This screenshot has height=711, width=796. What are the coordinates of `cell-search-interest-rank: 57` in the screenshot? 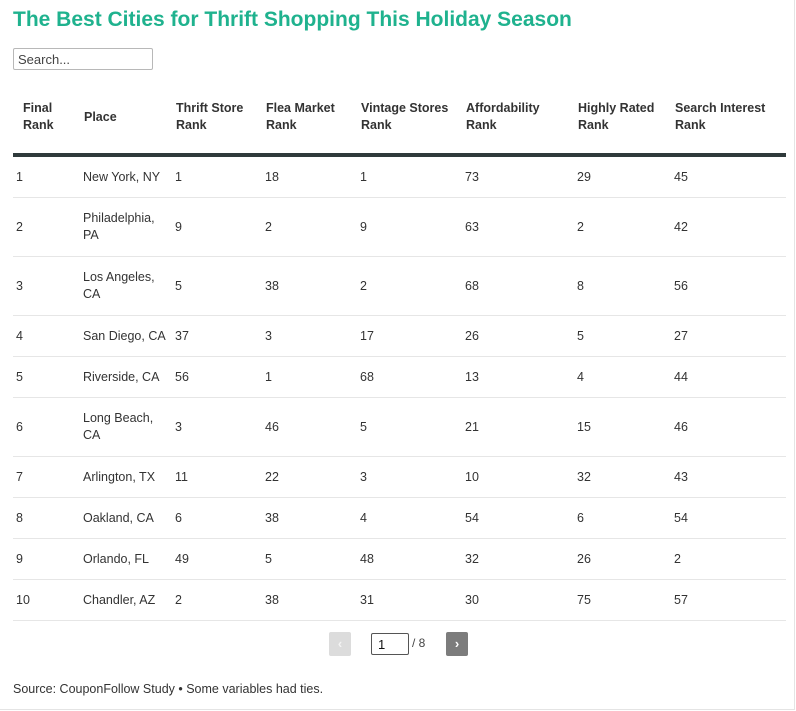 It's located at (728, 600).